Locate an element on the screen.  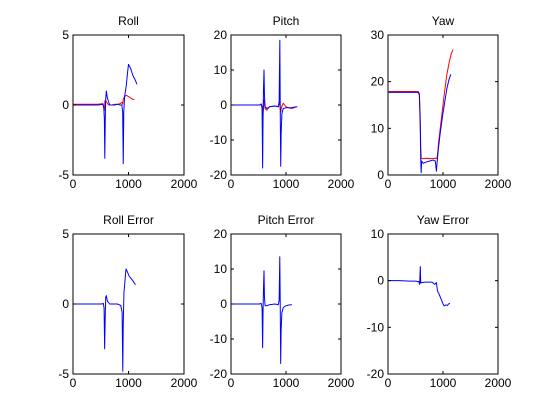
subplot-title: Pitch Error is located at coordinates (286, 220).